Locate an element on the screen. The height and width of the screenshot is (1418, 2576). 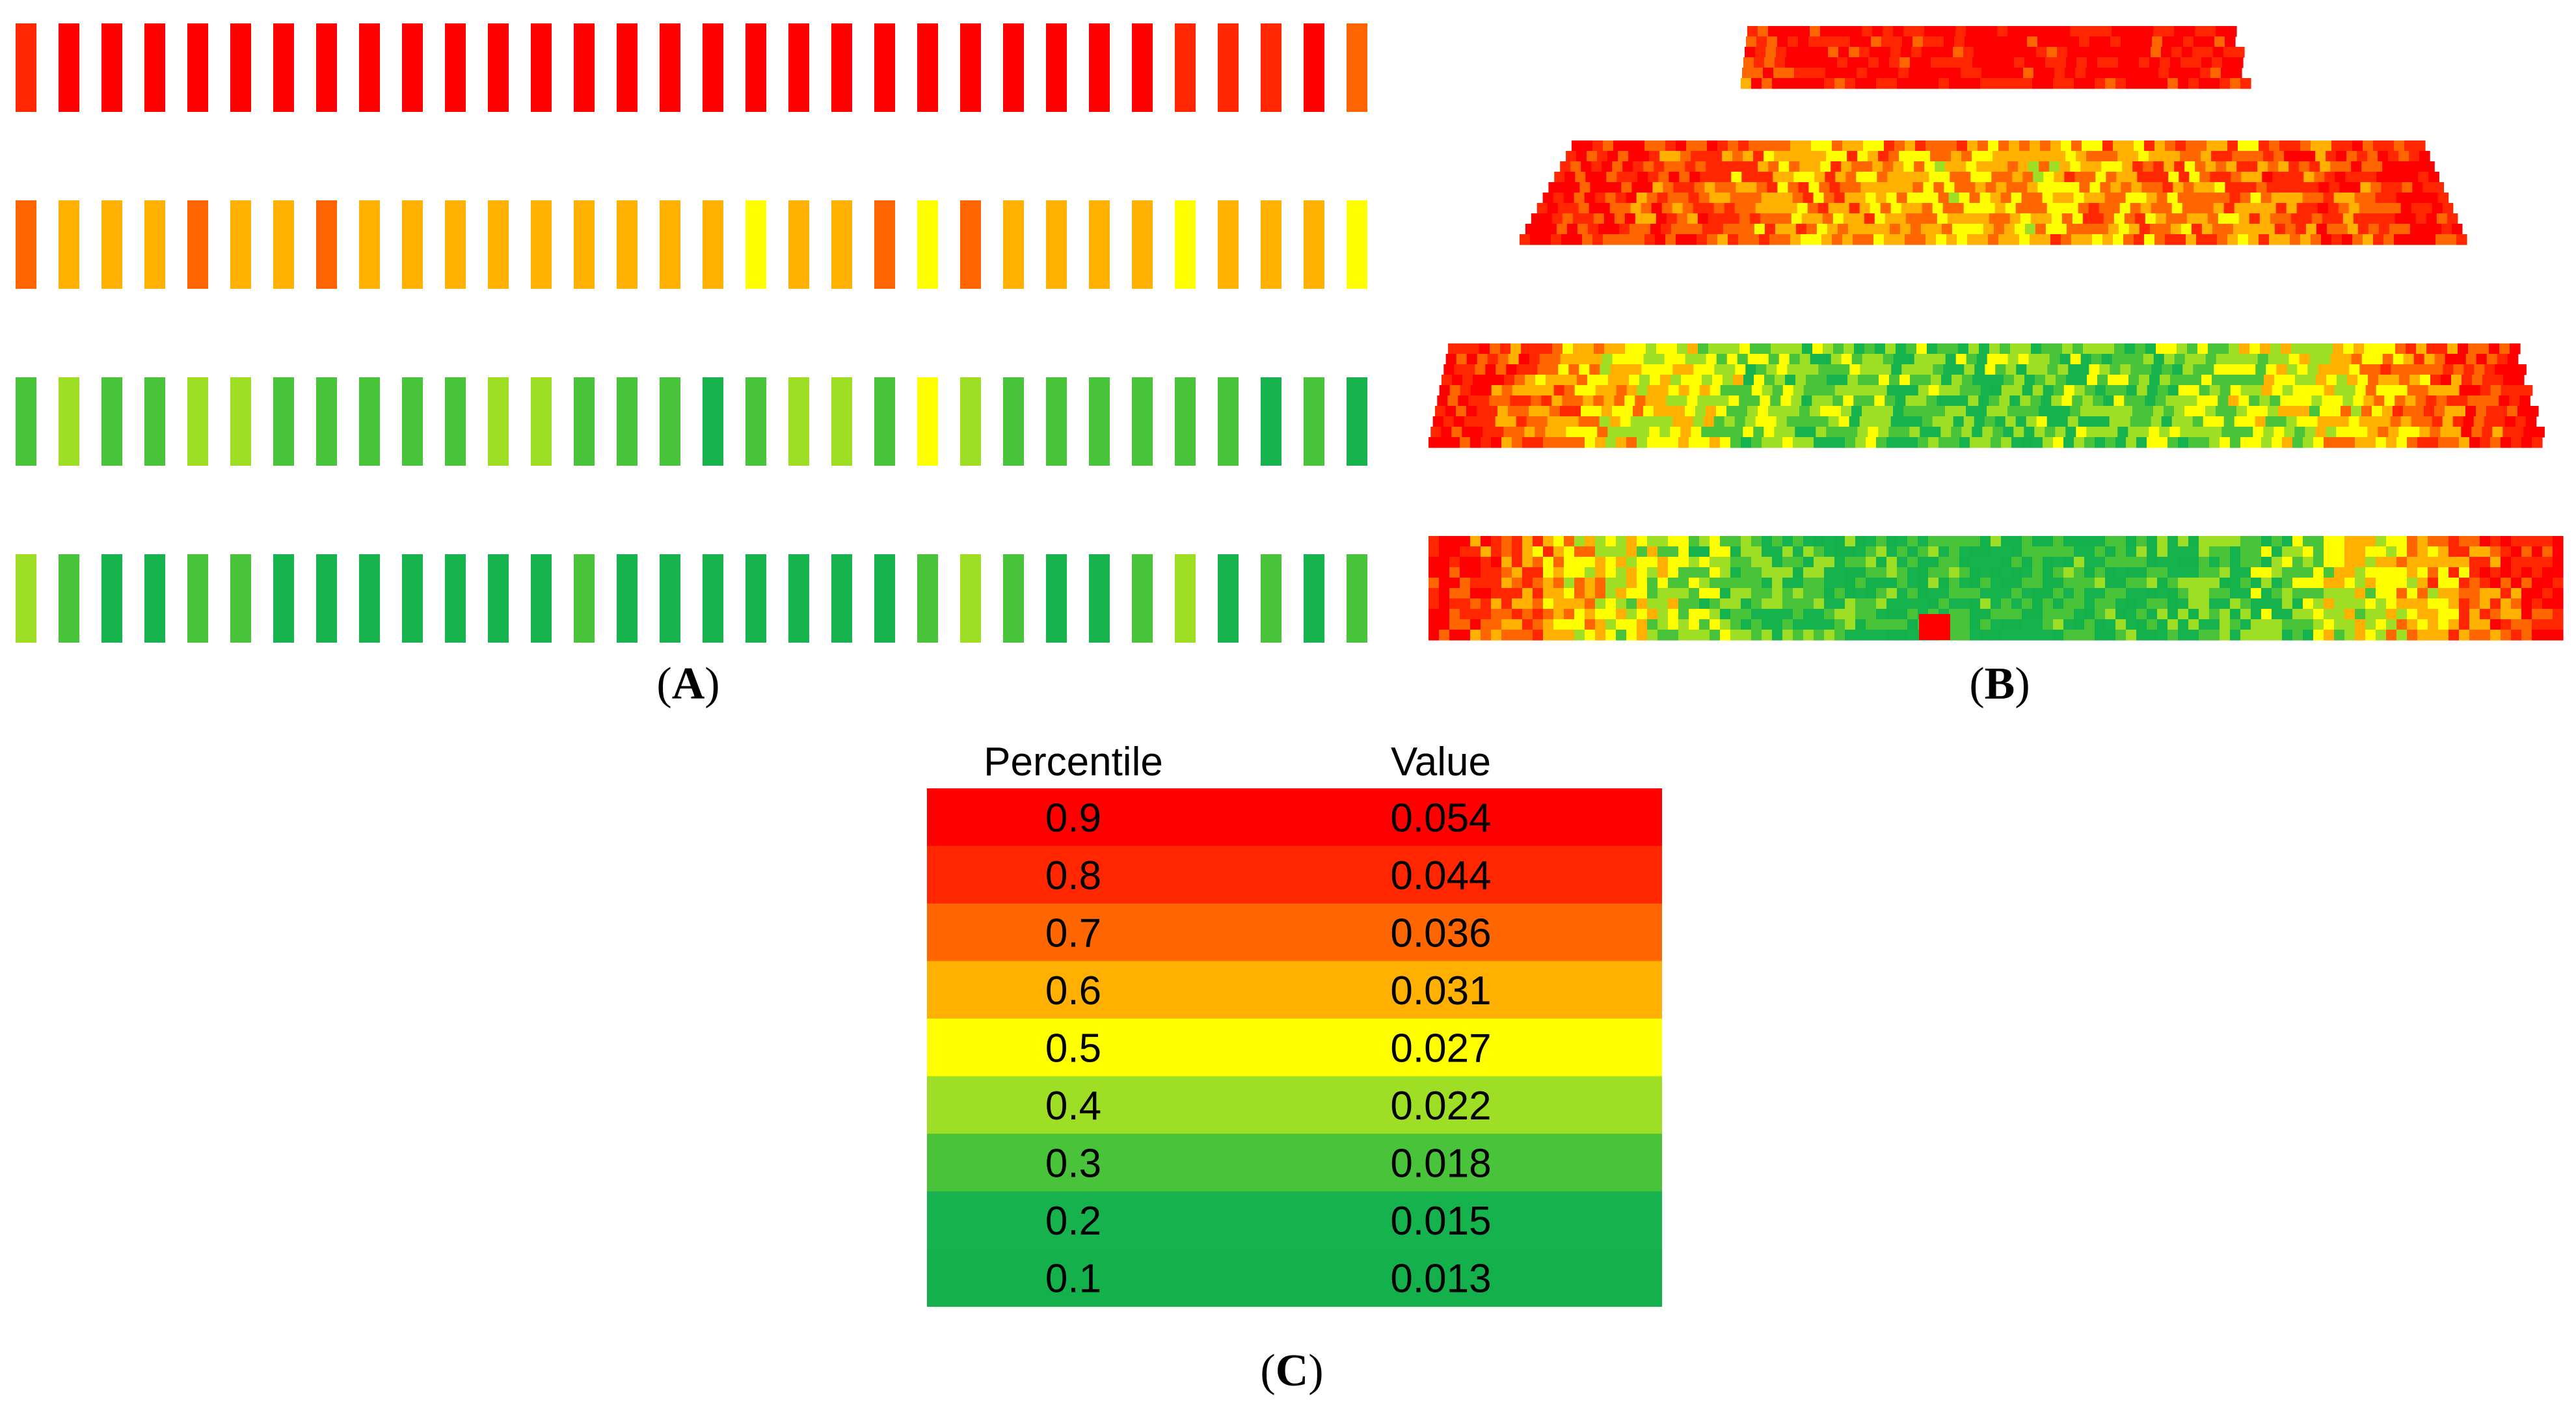
legend-row-swatch is located at coordinates (1294, 990).